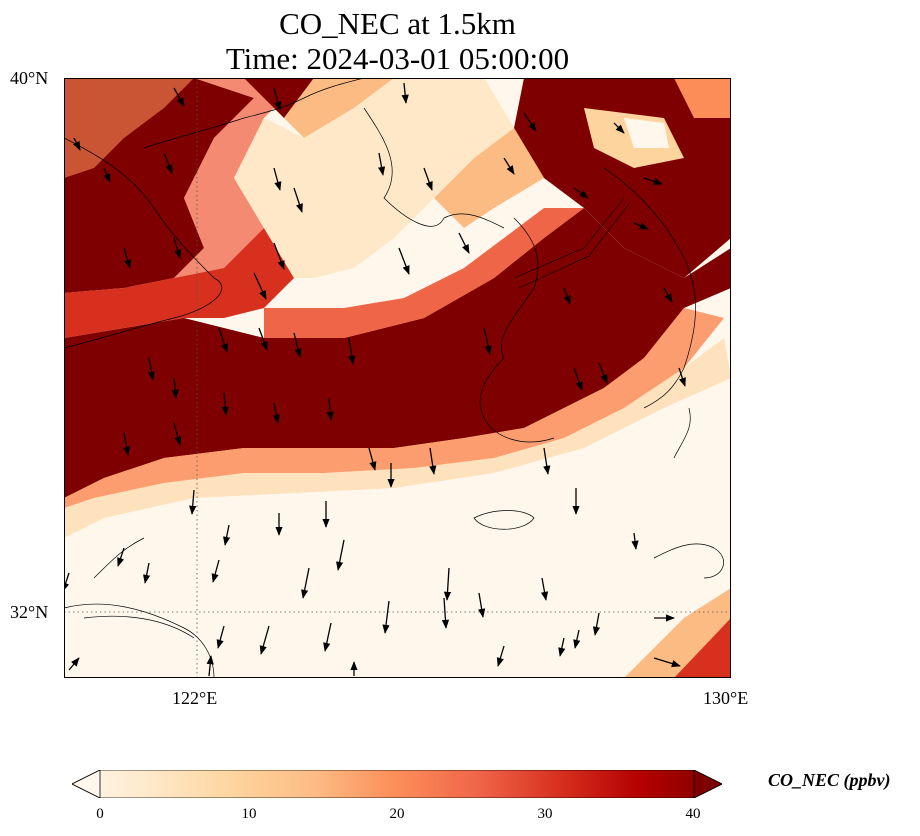 Image resolution: width=920 pixels, height=836 pixels. Describe the element at coordinates (29, 78) in the screenshot. I see `lat-label-top: 40°N` at that location.